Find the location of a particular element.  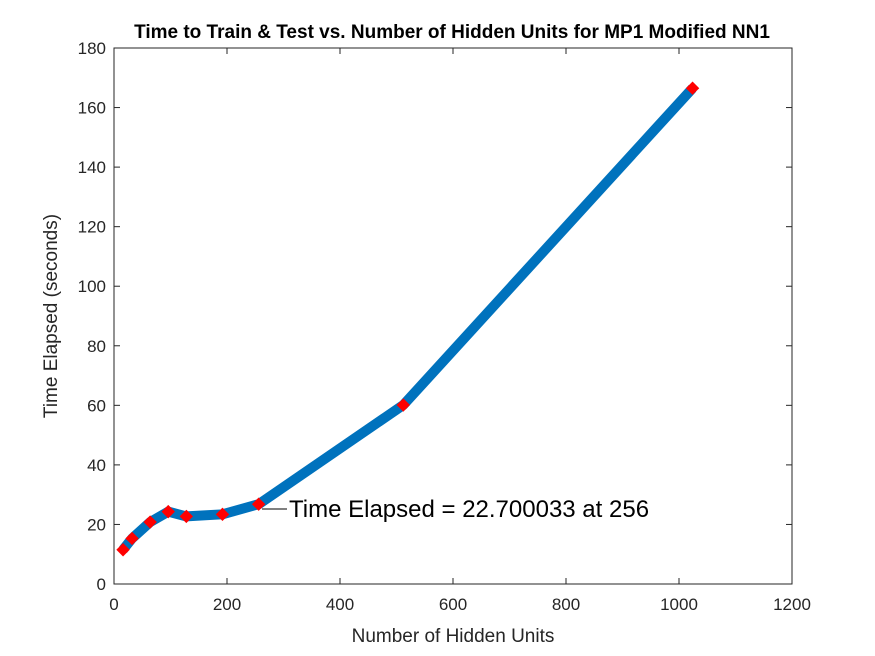

annotation-text: Time Elapsed = 22.700033 at 256 is located at coordinates (469, 509).